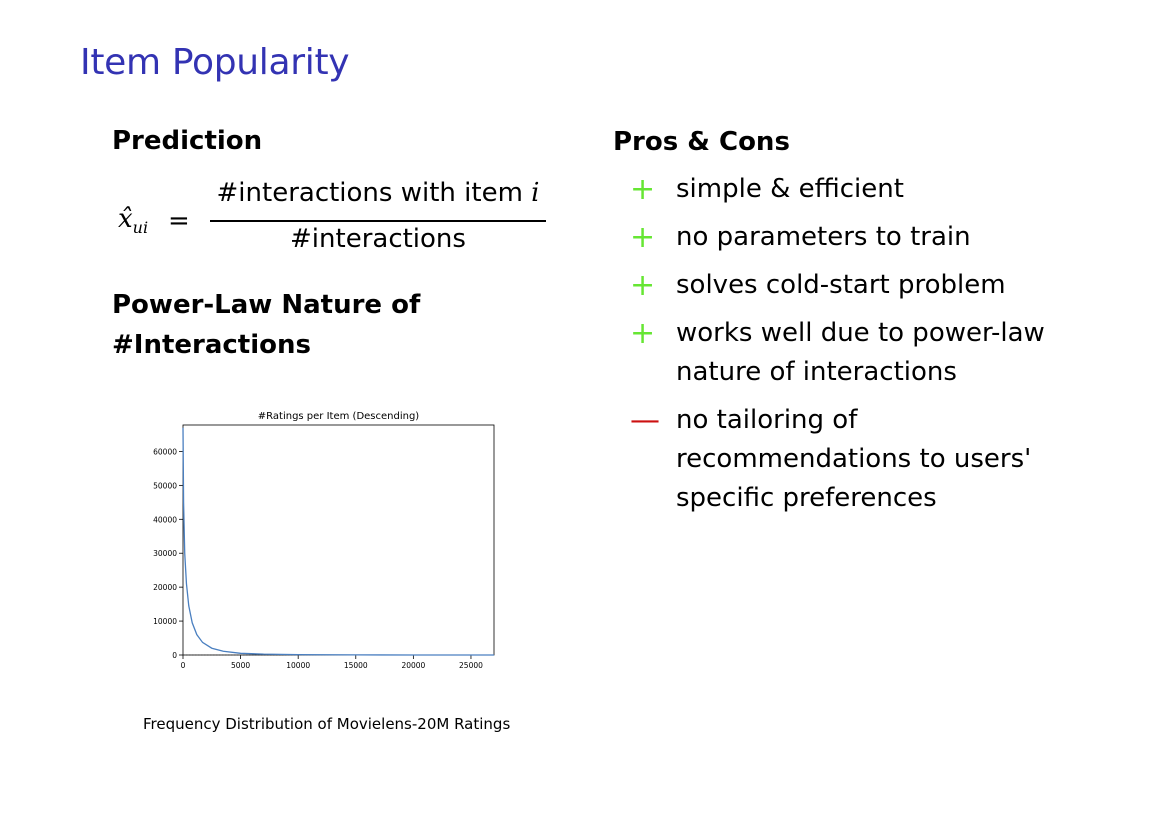 The width and height of the screenshot is (1169, 826). What do you see at coordinates (165, 587) in the screenshot?
I see `y-tick-label: 20000` at bounding box center [165, 587].